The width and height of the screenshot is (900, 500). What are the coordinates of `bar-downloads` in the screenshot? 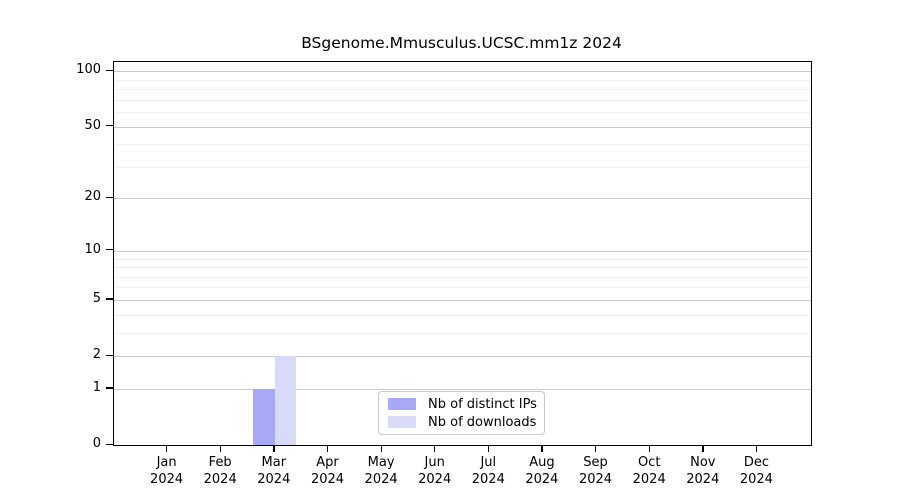 It's located at (285, 400).